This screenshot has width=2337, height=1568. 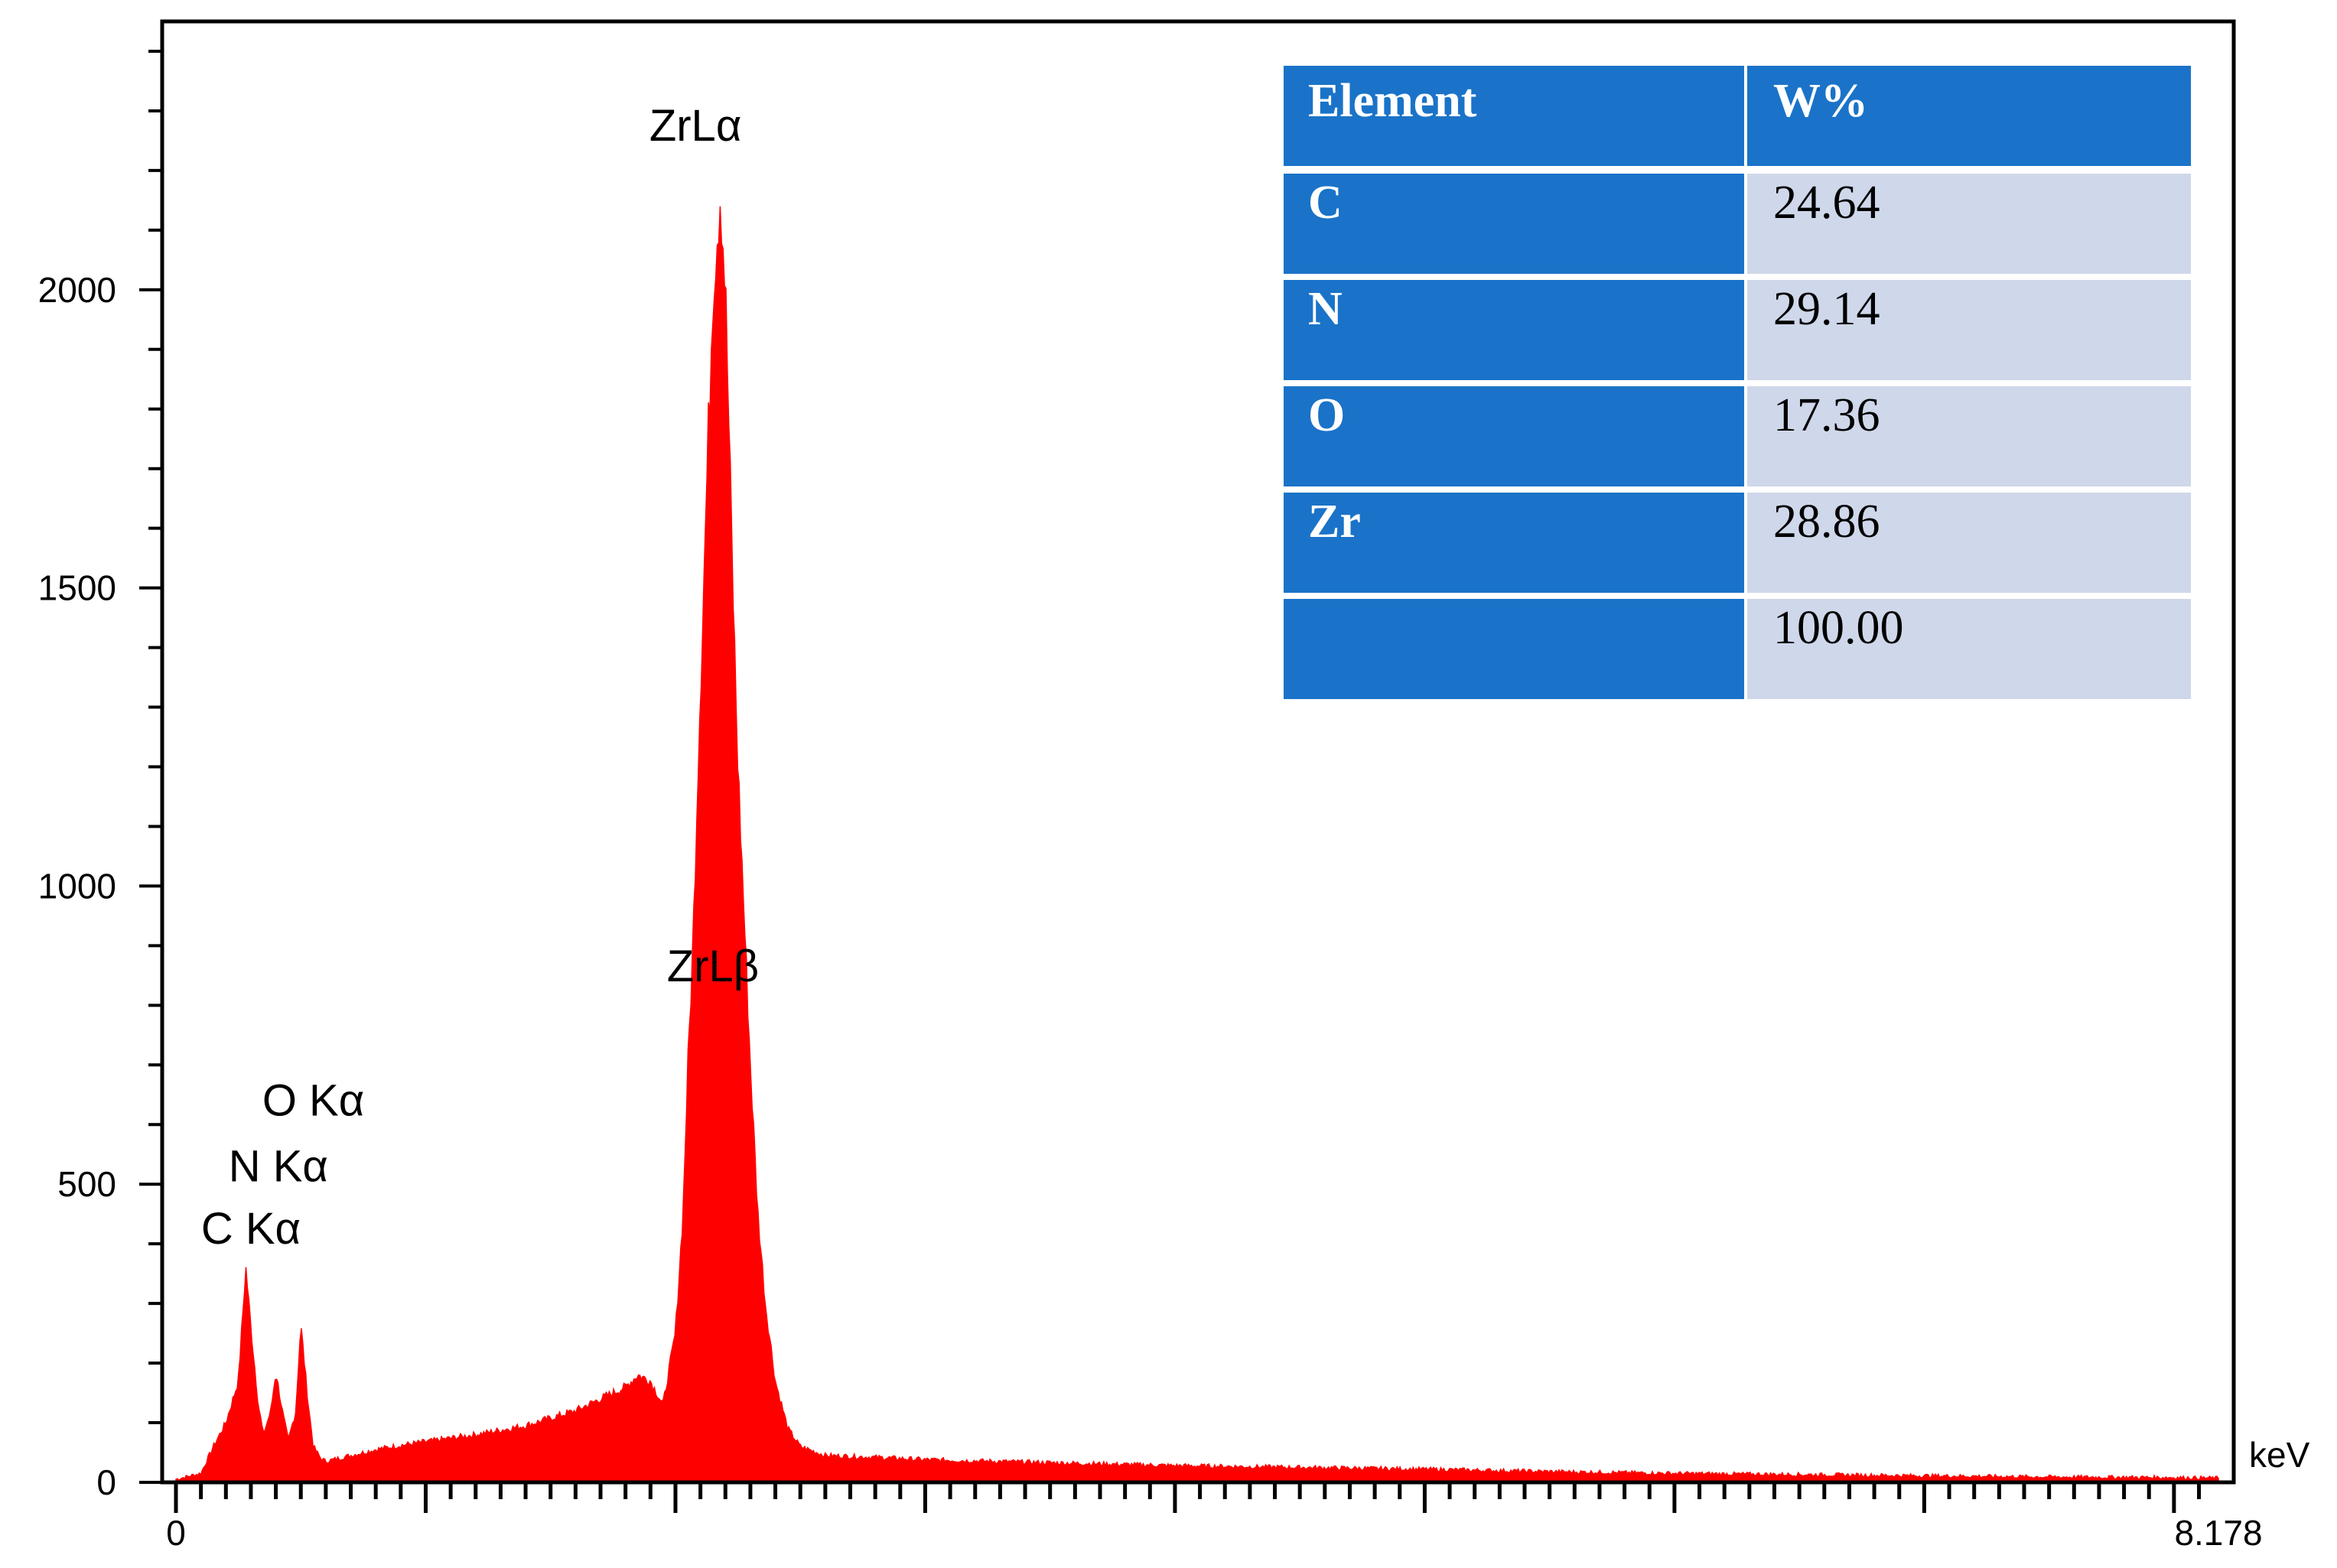 I want to click on y-tick-label: 1500, so click(x=77, y=588).